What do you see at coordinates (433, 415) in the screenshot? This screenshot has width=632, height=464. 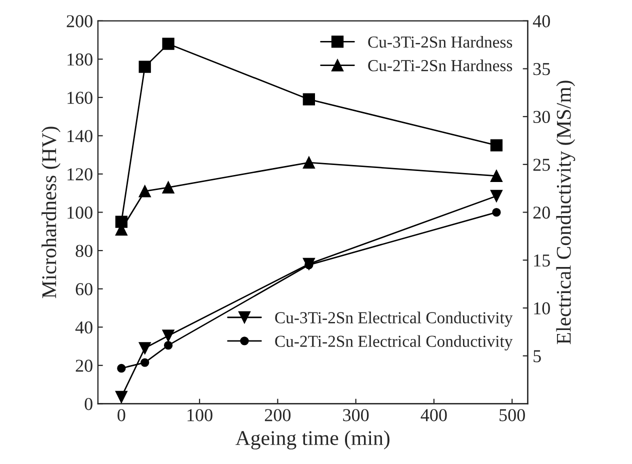 I see `x-tick-label: 400` at bounding box center [433, 415].